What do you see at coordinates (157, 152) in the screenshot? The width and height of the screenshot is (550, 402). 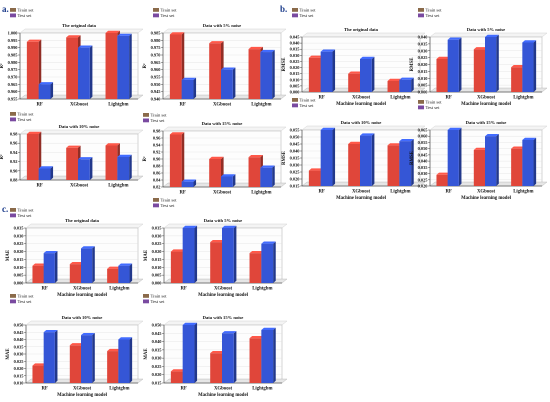 I see `y-tick-label: 0.92` at bounding box center [157, 152].